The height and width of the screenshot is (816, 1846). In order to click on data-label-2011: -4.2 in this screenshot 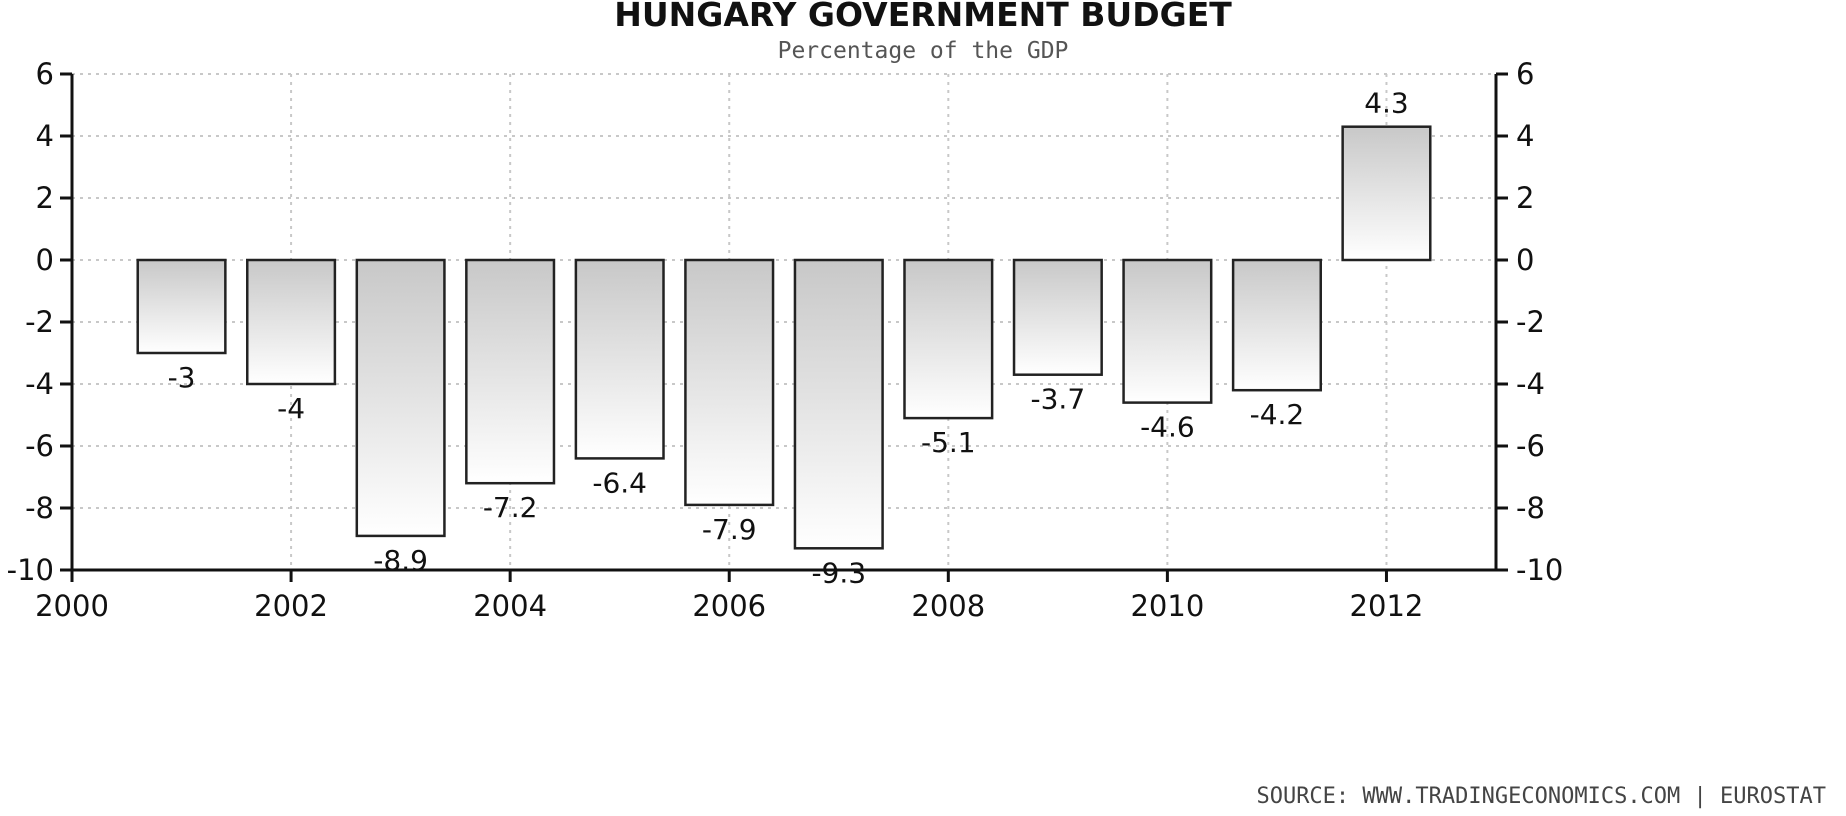, I will do `click(1277, 414)`.